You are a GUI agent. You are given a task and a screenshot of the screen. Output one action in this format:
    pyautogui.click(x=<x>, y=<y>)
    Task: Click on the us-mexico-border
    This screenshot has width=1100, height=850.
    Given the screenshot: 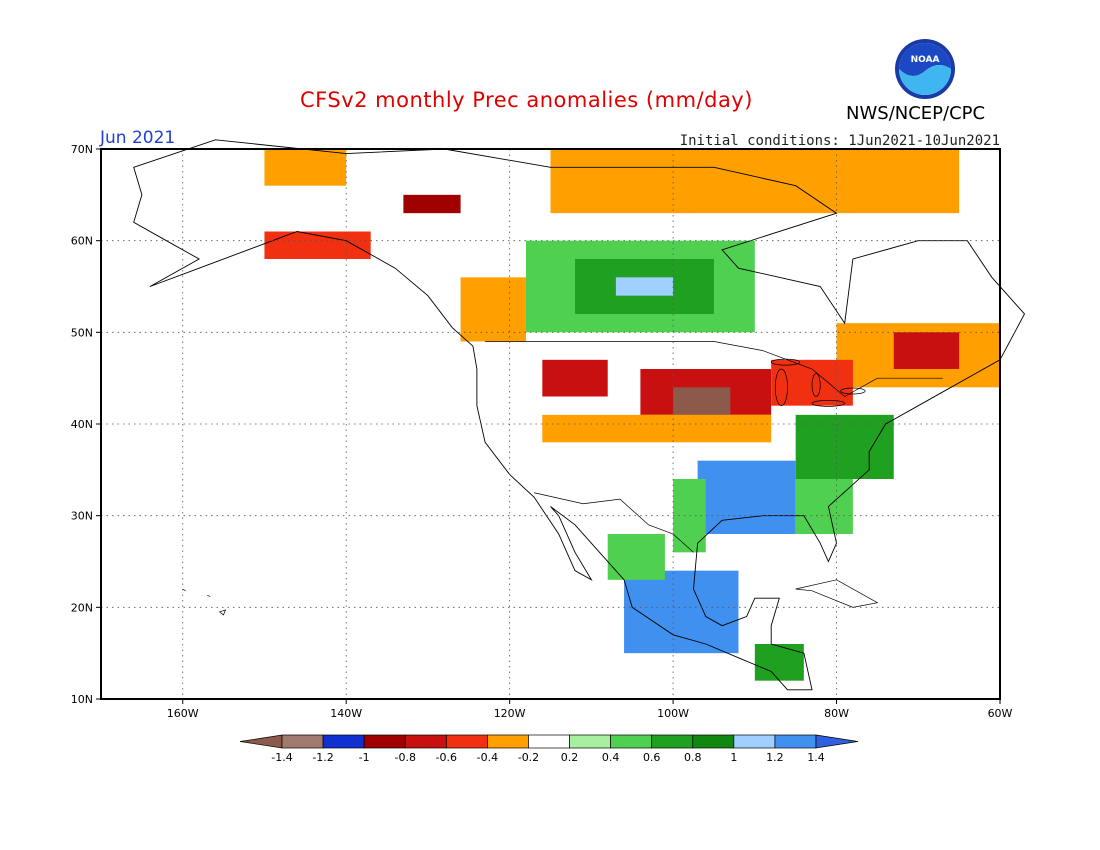 What is the action you would take?
    pyautogui.click(x=614, y=522)
    